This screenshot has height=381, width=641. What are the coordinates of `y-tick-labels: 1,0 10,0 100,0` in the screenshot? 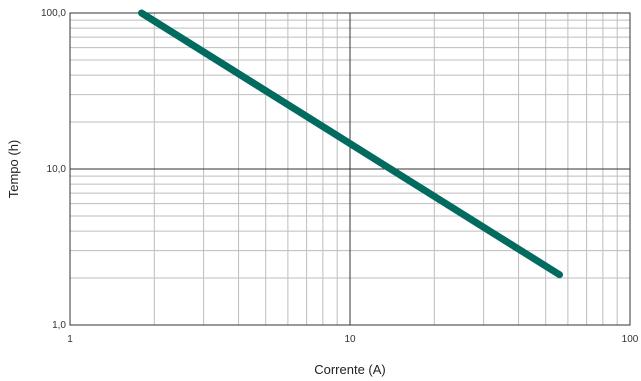 It's located at (53, 169).